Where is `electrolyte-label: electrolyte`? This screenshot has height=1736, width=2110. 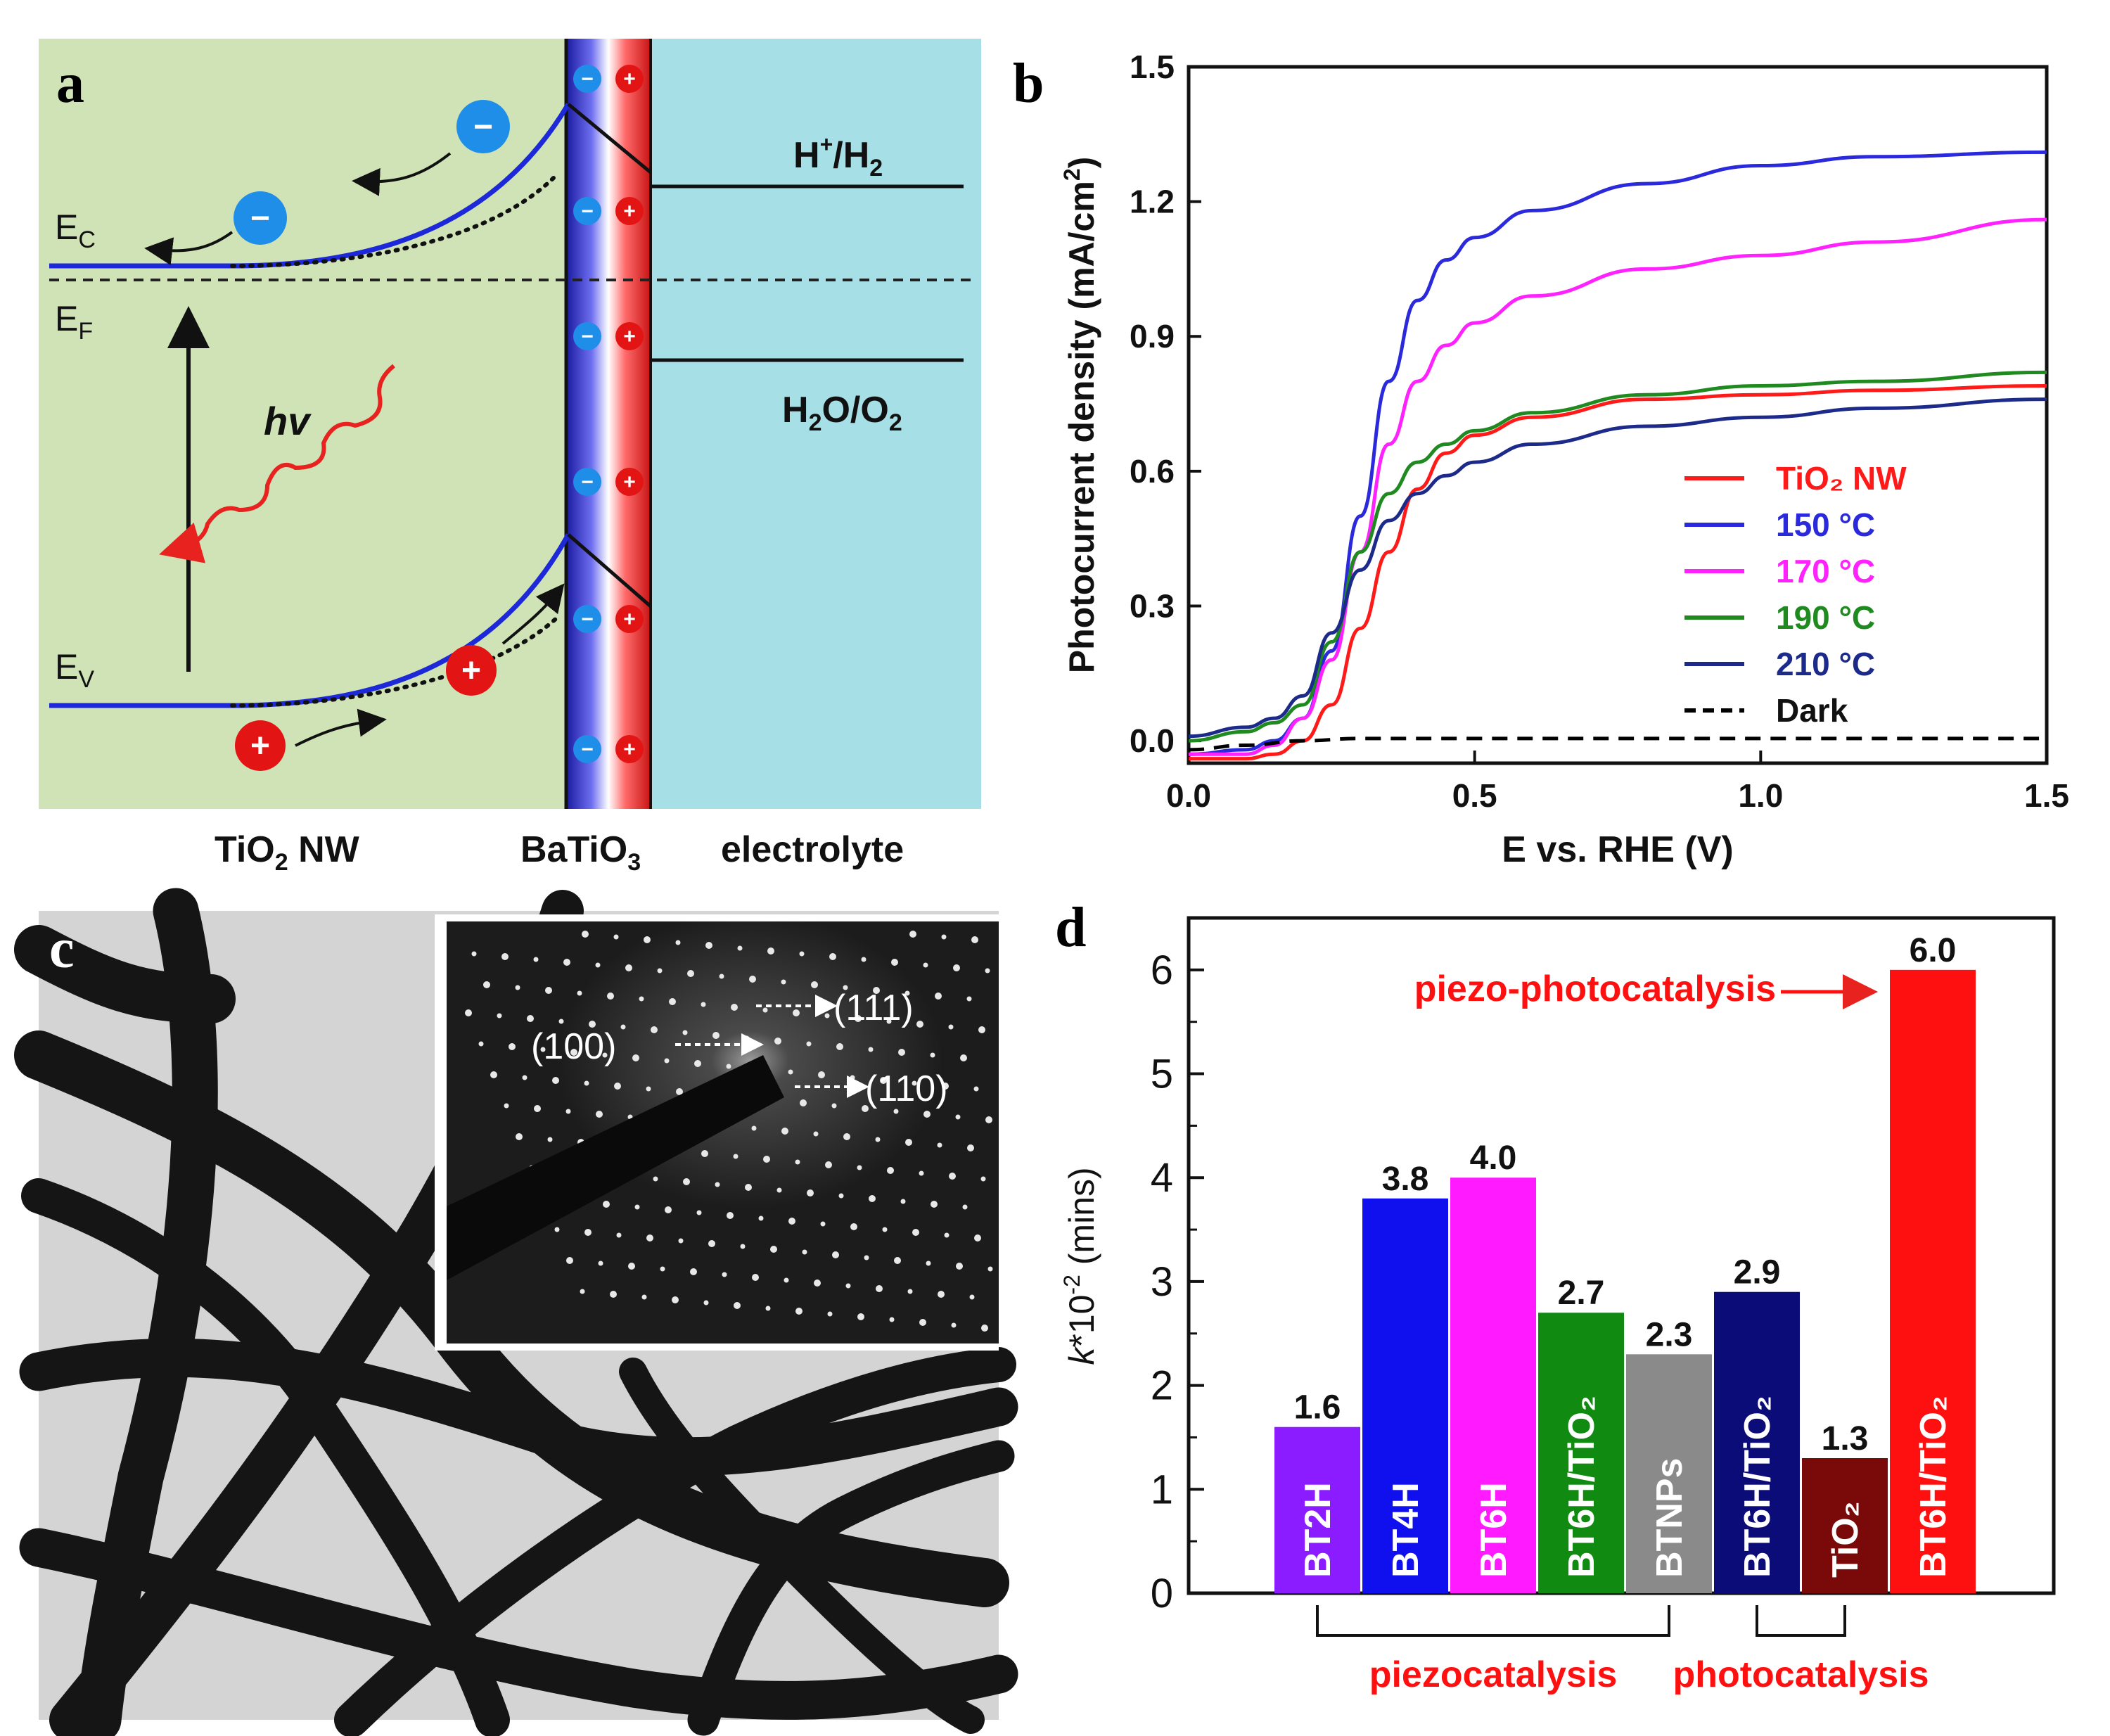
electrolyte-label: electrolyte is located at coordinates (813, 849).